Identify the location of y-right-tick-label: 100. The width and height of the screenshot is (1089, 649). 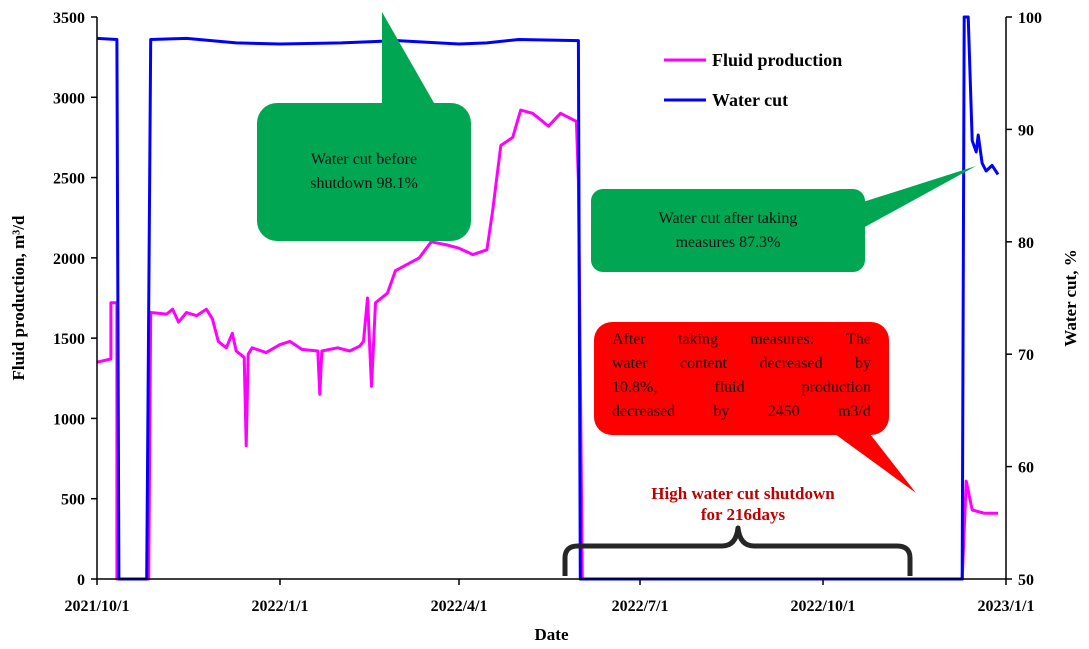
(1030, 18).